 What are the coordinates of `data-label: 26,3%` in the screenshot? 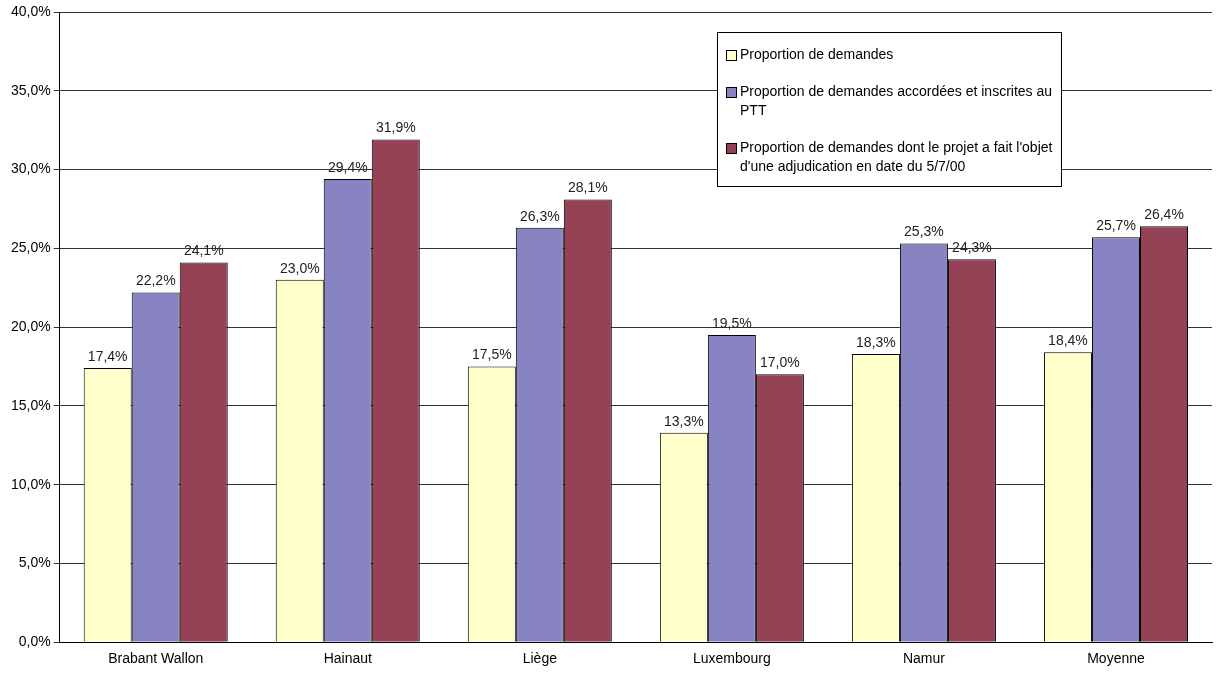 It's located at (539, 215).